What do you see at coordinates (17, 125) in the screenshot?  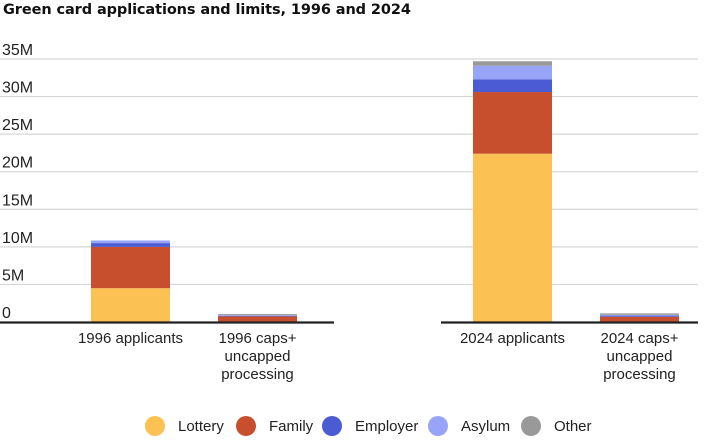 I see `y-tick-label: 25M` at bounding box center [17, 125].